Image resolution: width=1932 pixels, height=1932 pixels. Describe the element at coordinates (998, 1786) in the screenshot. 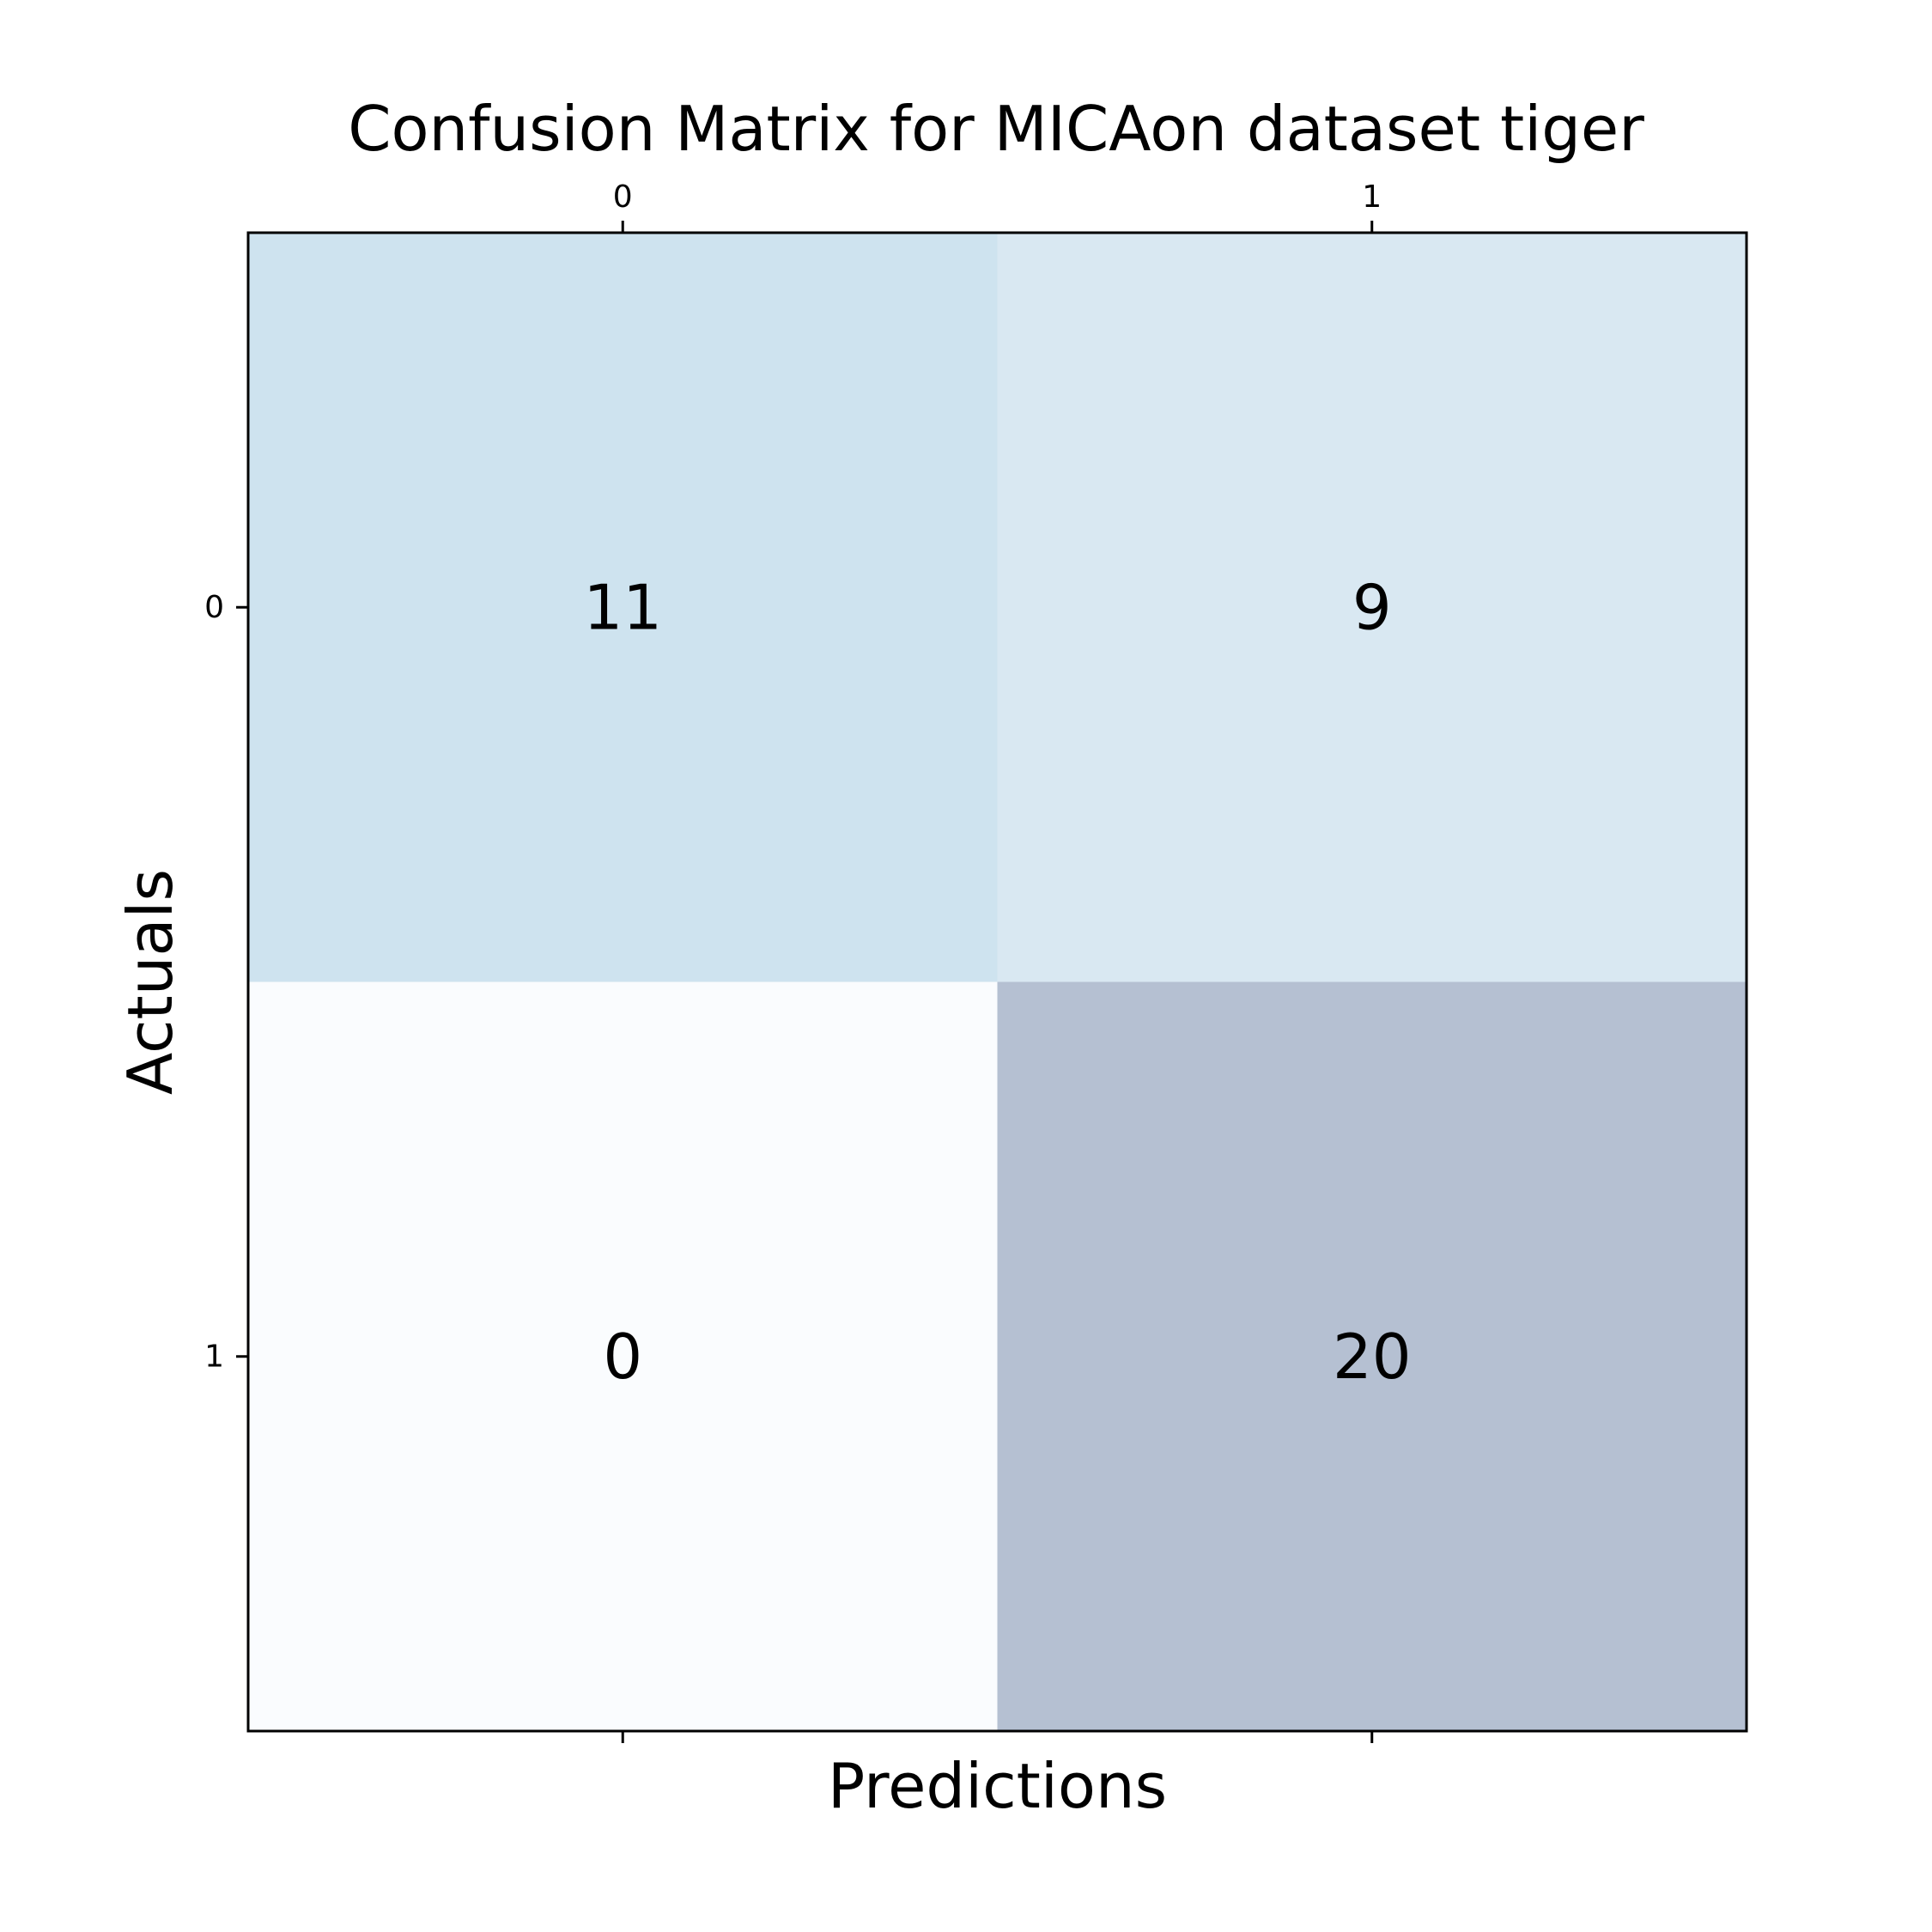

I see `x-axis-label: Predictions` at that location.